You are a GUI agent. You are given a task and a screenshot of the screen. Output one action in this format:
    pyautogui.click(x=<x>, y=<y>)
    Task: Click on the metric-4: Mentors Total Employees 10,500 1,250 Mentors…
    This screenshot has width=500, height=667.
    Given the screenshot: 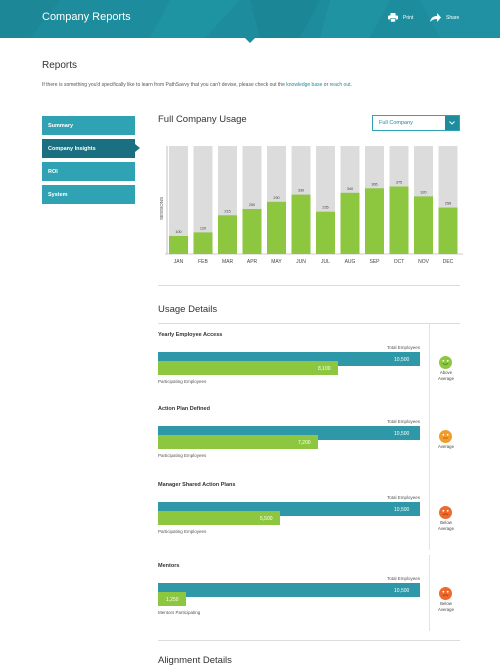 What is the action you would take?
    pyautogui.click(x=309, y=595)
    